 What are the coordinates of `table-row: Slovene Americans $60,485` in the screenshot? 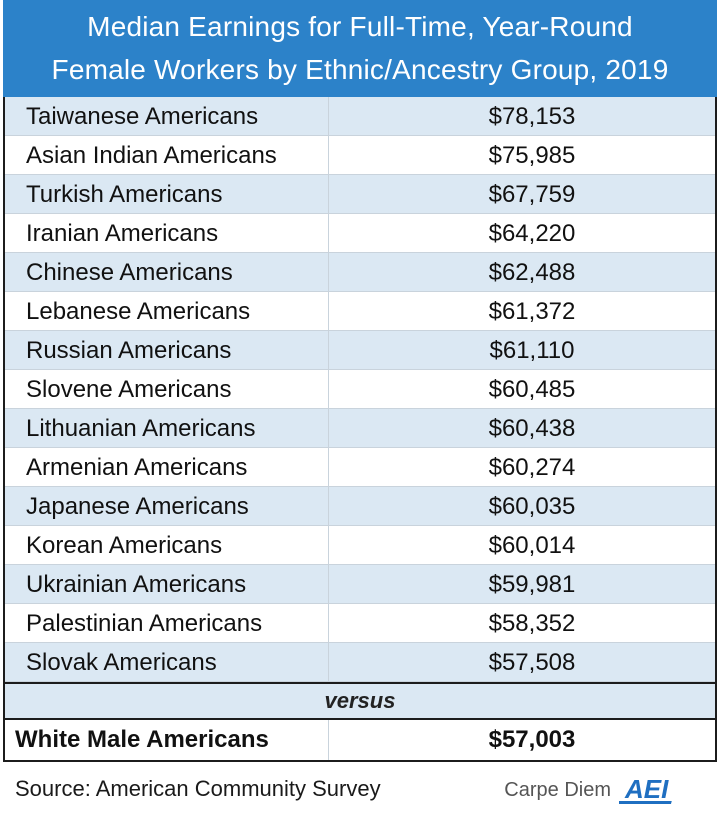 It's located at (360, 389).